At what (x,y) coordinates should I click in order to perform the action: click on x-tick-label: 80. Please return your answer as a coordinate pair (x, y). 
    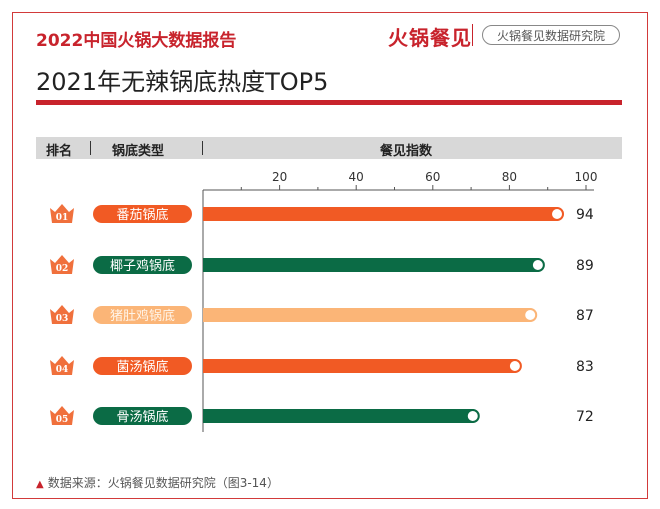
    Looking at the image, I should click on (509, 177).